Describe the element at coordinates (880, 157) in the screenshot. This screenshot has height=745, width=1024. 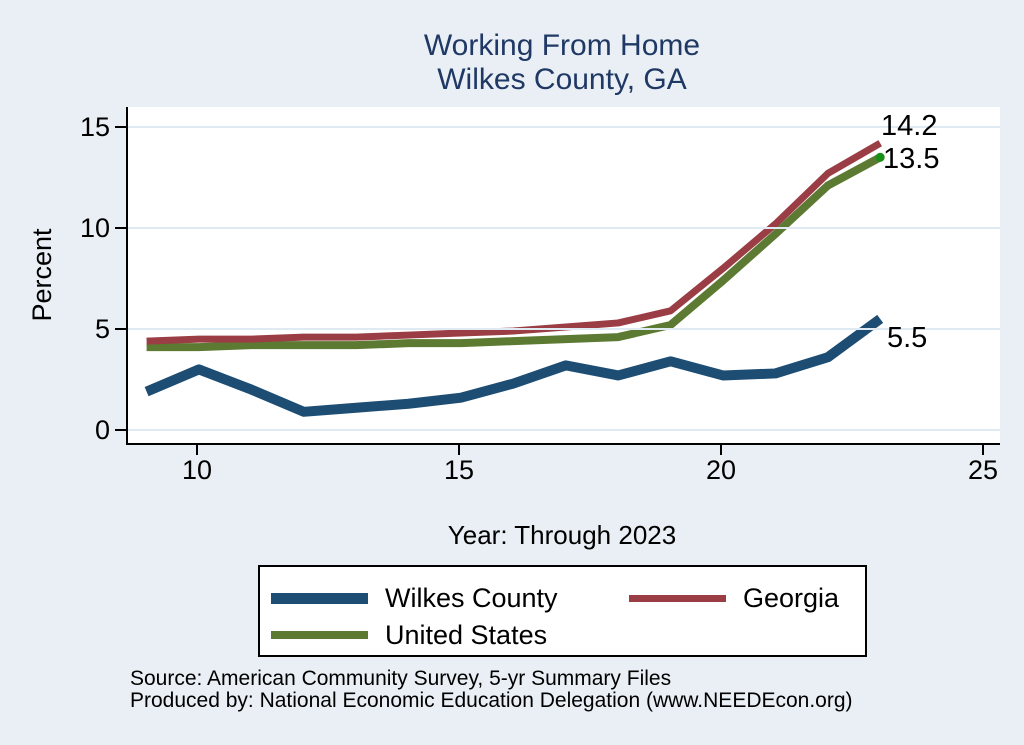
I see `end-marker-united-states` at that location.